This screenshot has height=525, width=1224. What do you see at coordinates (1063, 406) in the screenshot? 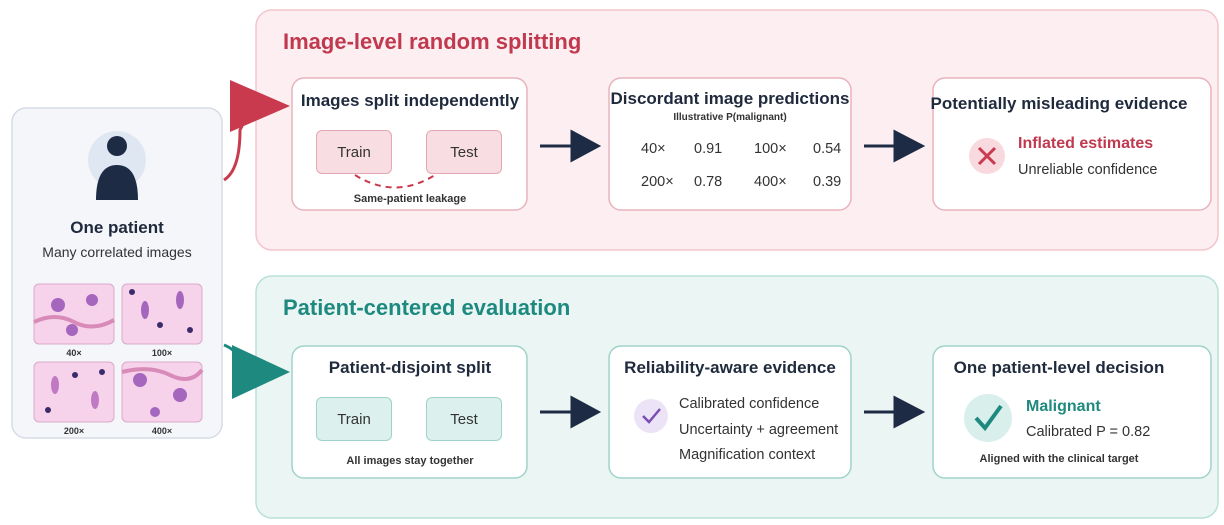
I see `decision-headline: Malignant` at bounding box center [1063, 406].